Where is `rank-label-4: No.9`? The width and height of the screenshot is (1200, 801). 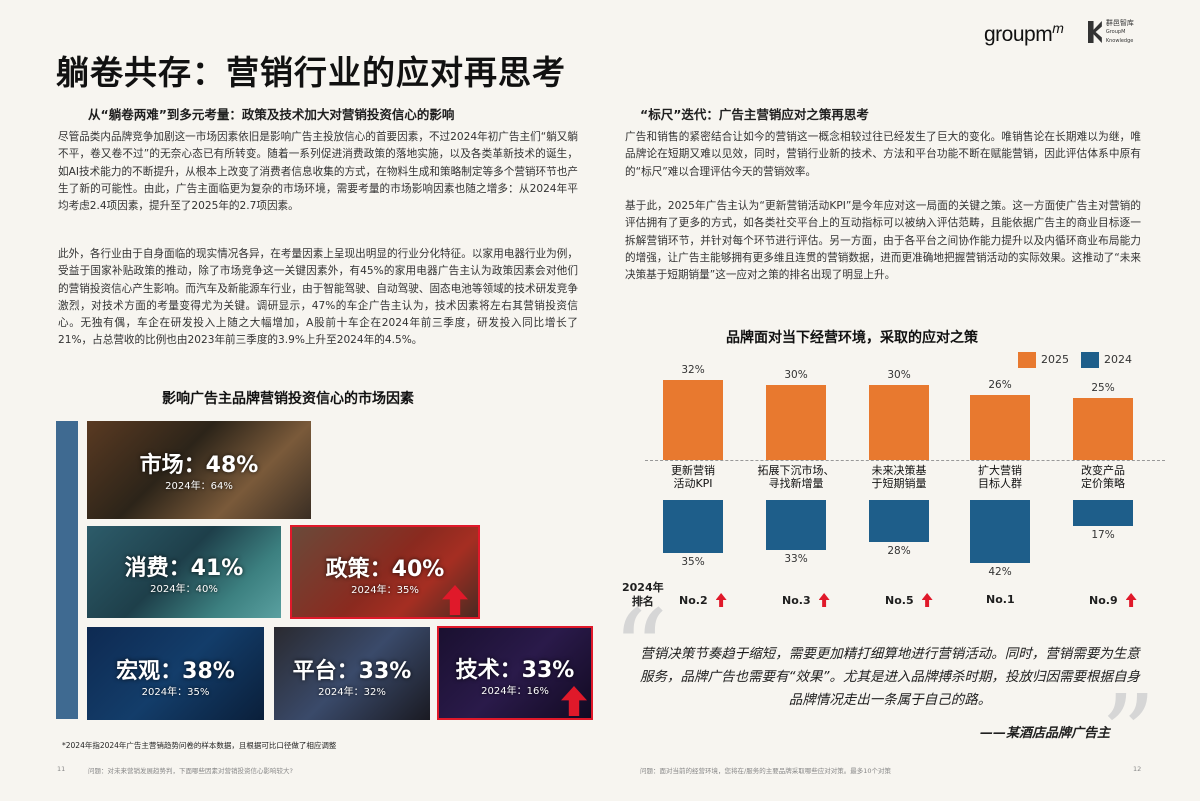 rank-label-4: No.9 is located at coordinates (1103, 600).